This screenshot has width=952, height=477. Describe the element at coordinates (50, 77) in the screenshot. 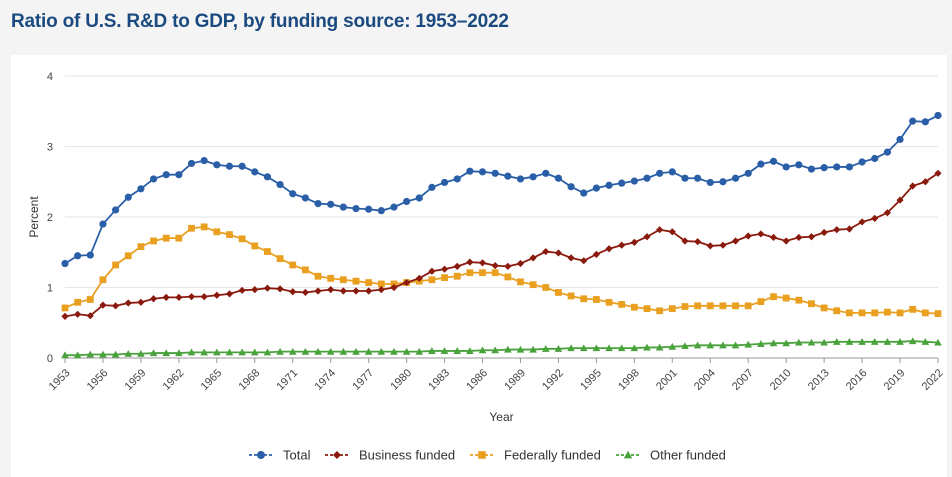

I see `y-tick-label: 4` at that location.